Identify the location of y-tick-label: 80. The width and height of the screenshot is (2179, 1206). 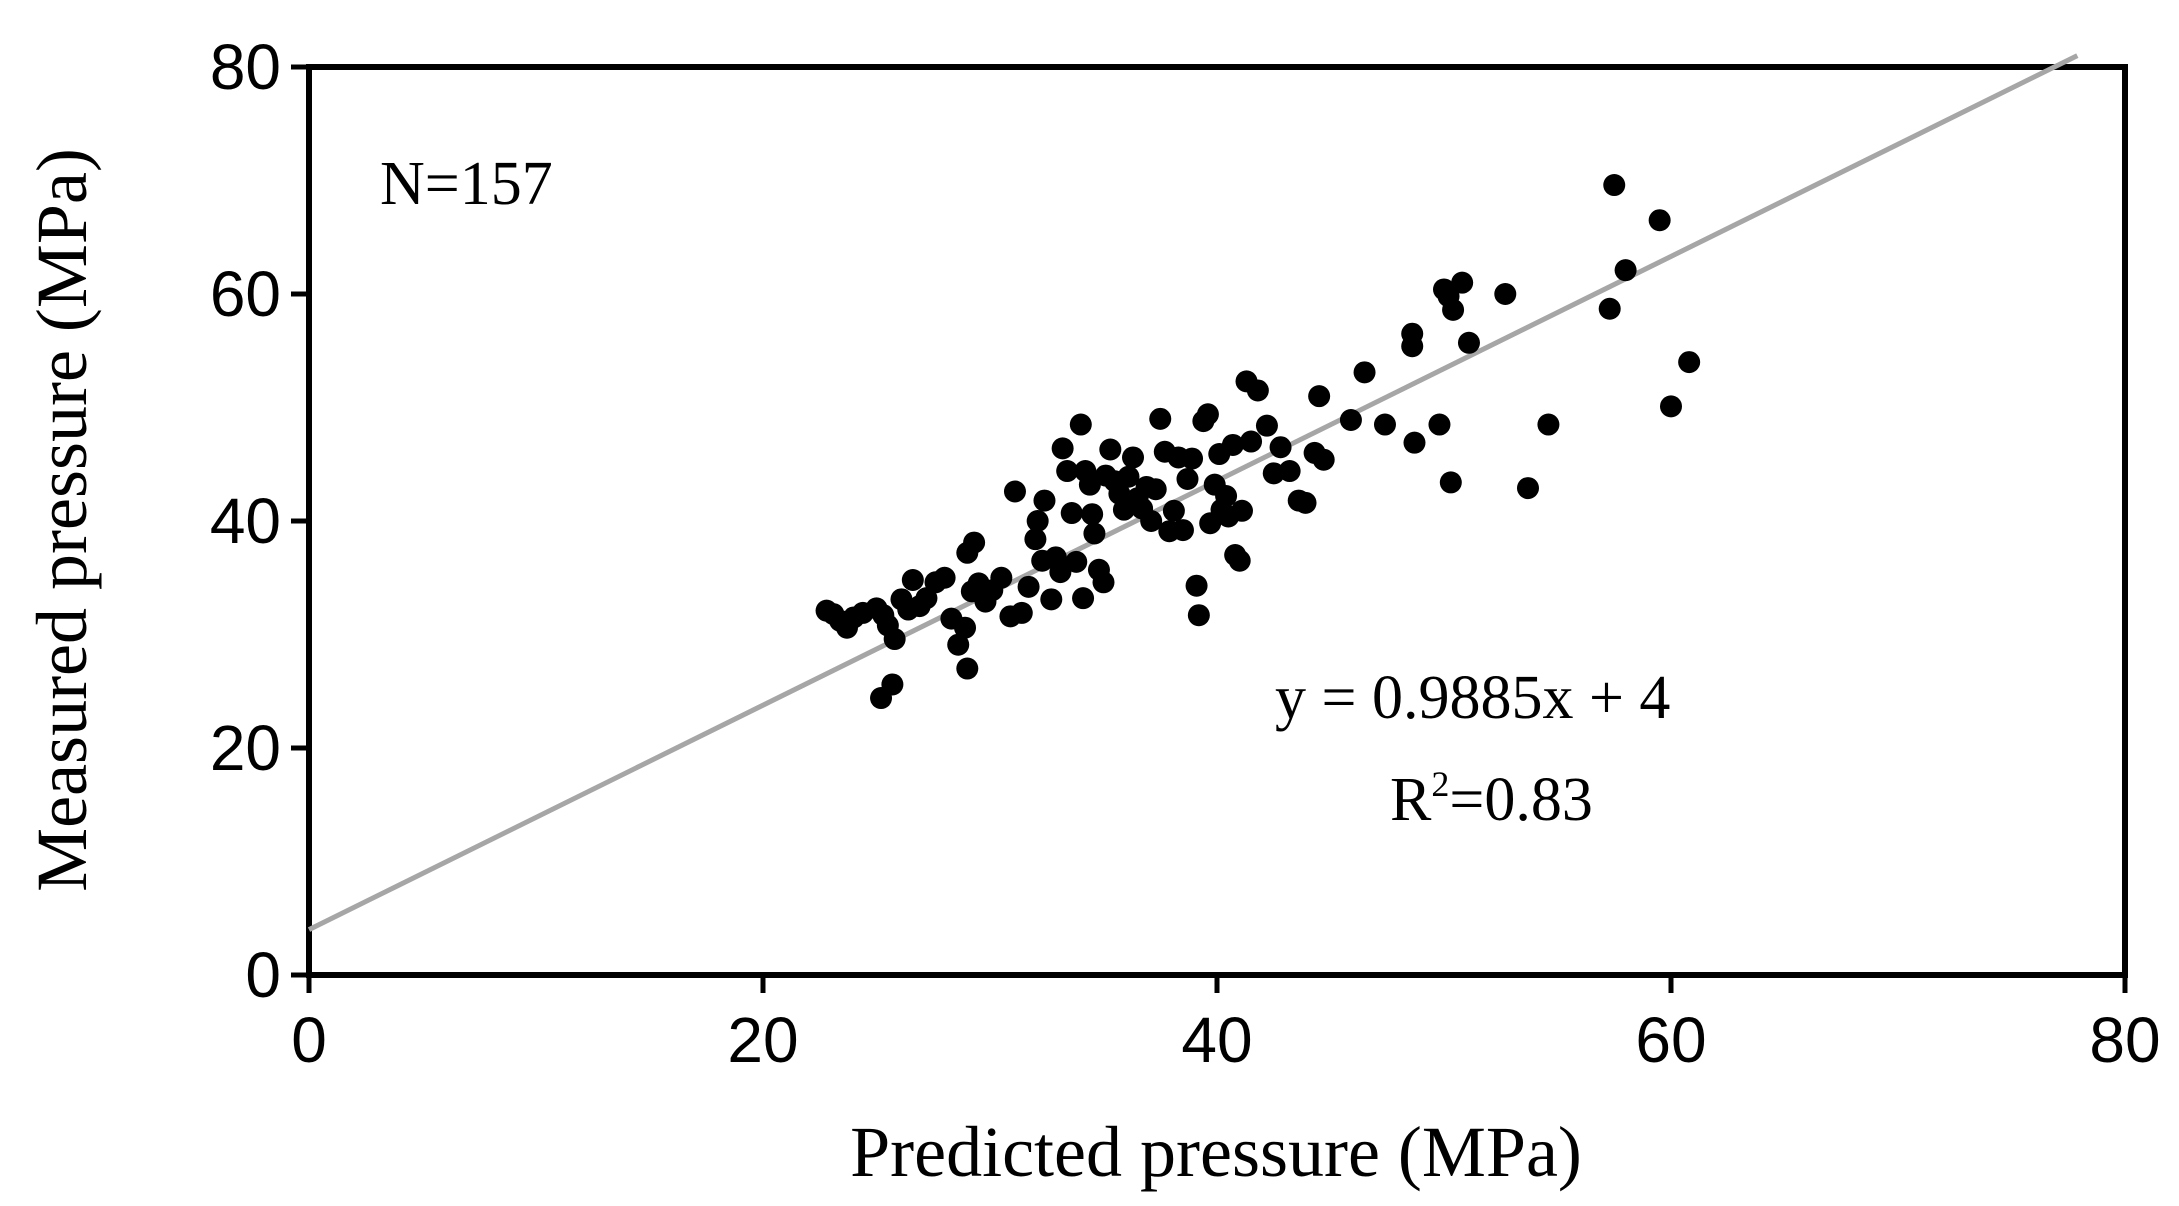
(245, 67).